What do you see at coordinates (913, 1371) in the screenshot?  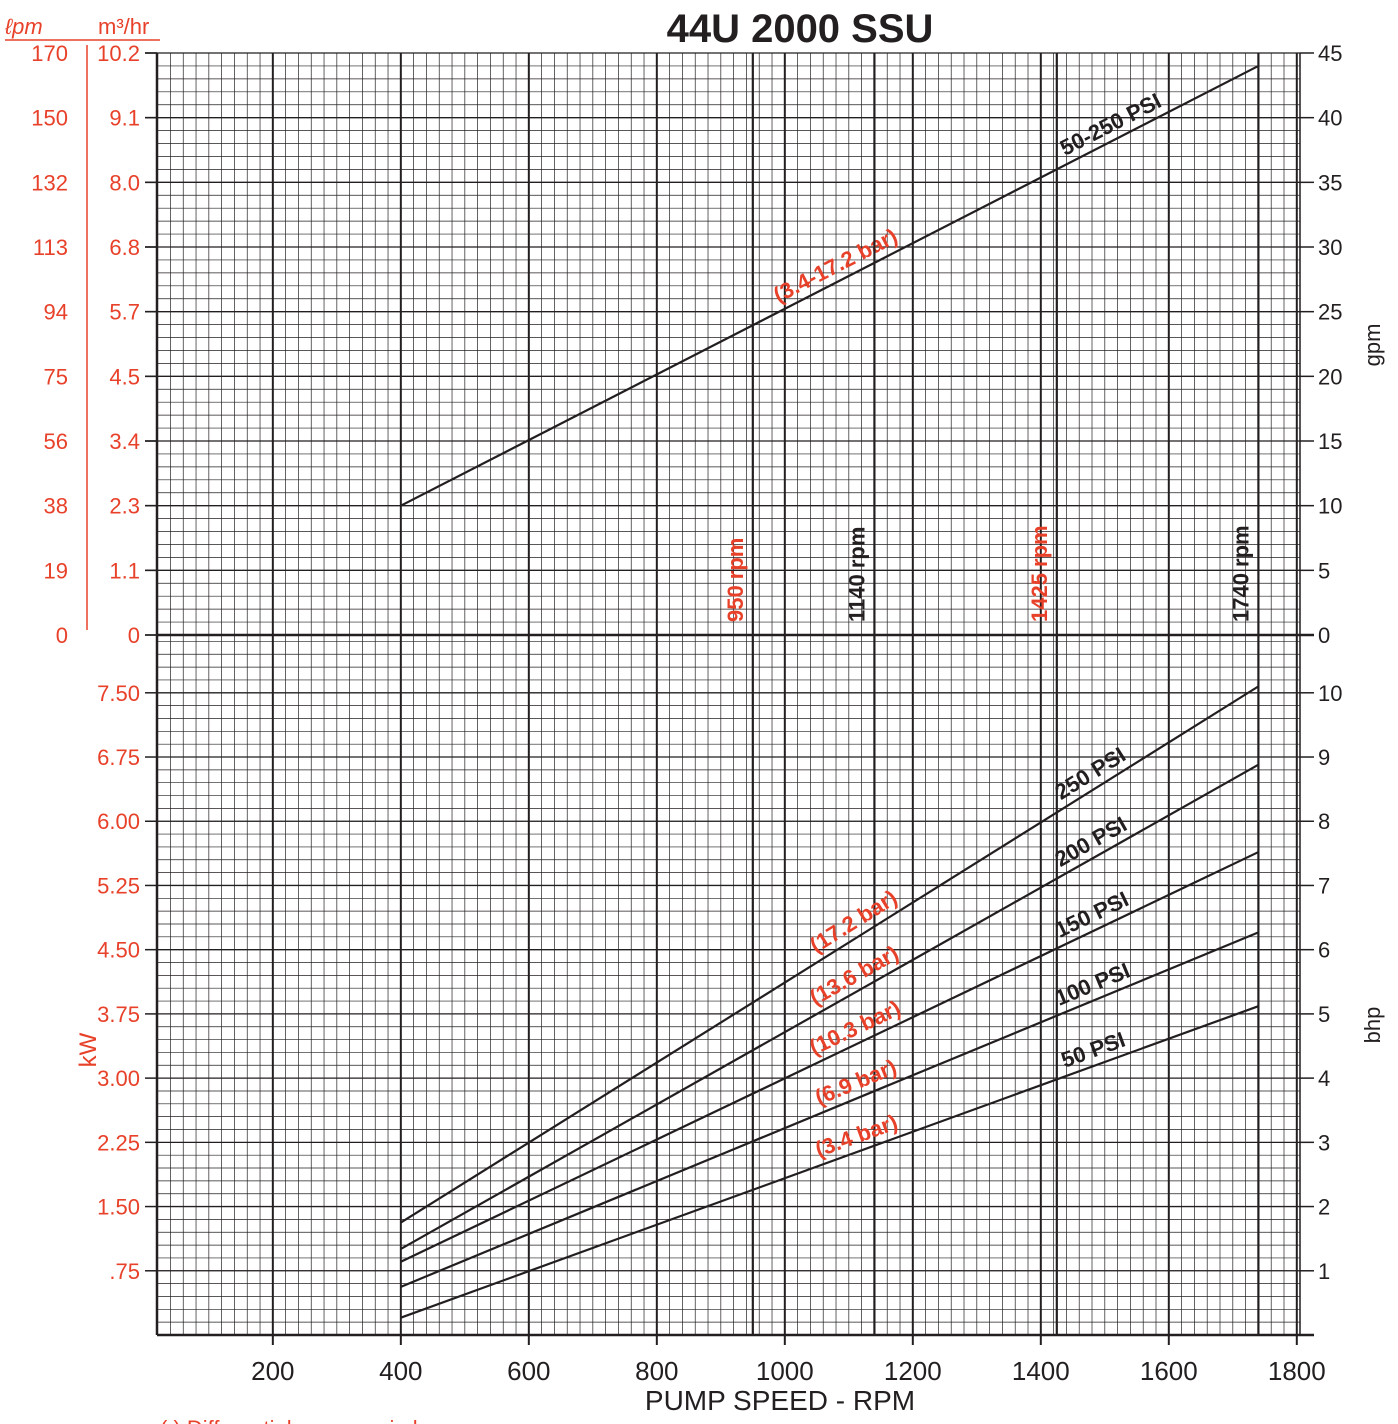 I see `x-tick-label: 1200` at bounding box center [913, 1371].